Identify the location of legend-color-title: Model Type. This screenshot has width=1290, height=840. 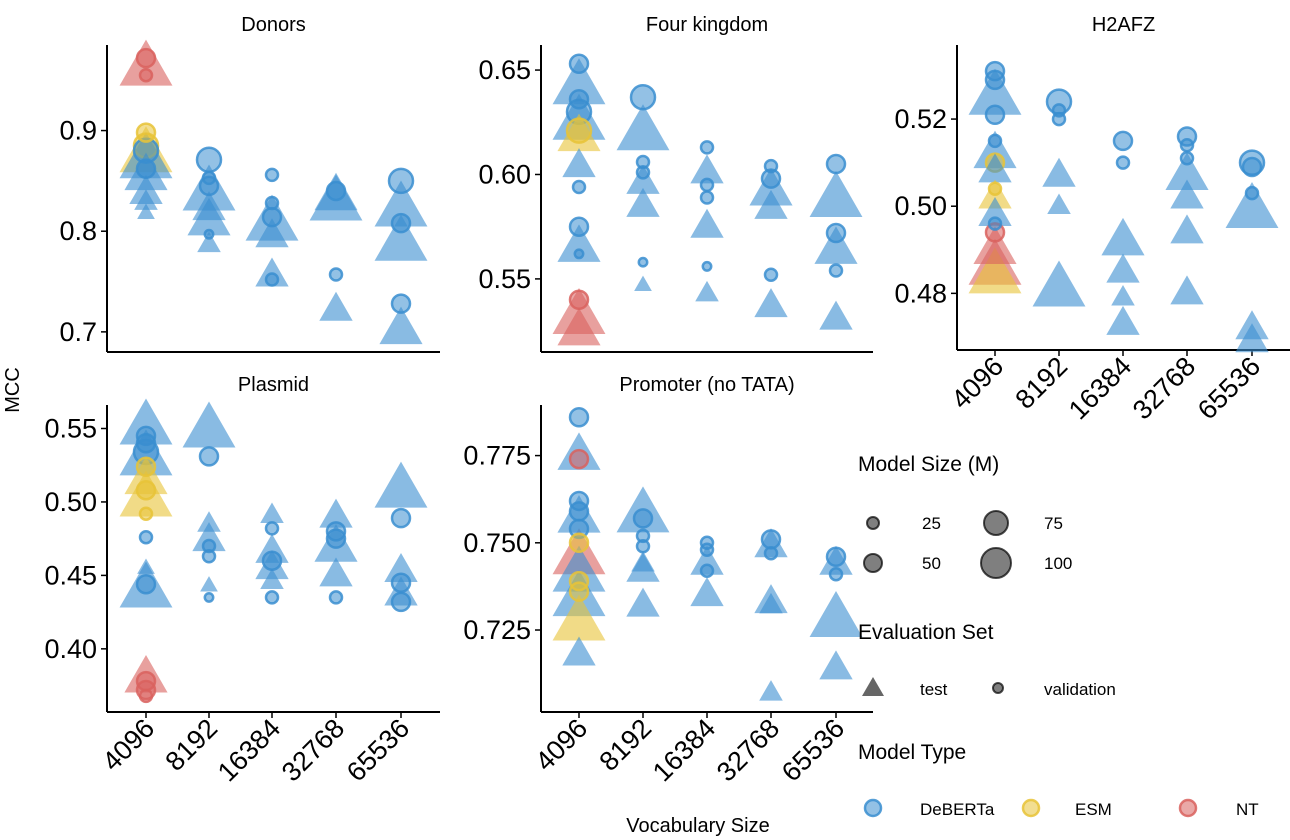
(912, 752).